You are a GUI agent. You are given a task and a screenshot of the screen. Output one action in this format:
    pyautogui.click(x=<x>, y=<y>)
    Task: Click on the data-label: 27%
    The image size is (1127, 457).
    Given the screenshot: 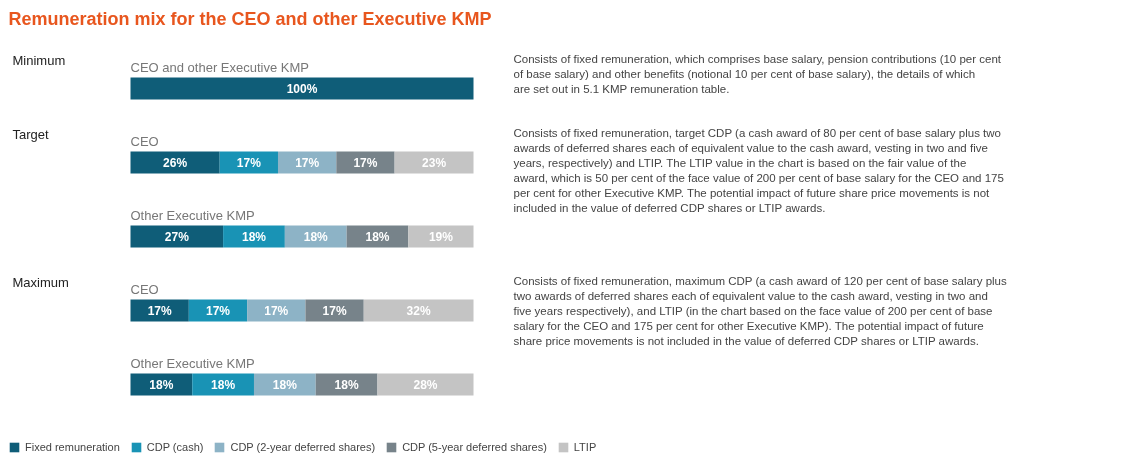 What is the action you would take?
    pyautogui.click(x=177, y=236)
    